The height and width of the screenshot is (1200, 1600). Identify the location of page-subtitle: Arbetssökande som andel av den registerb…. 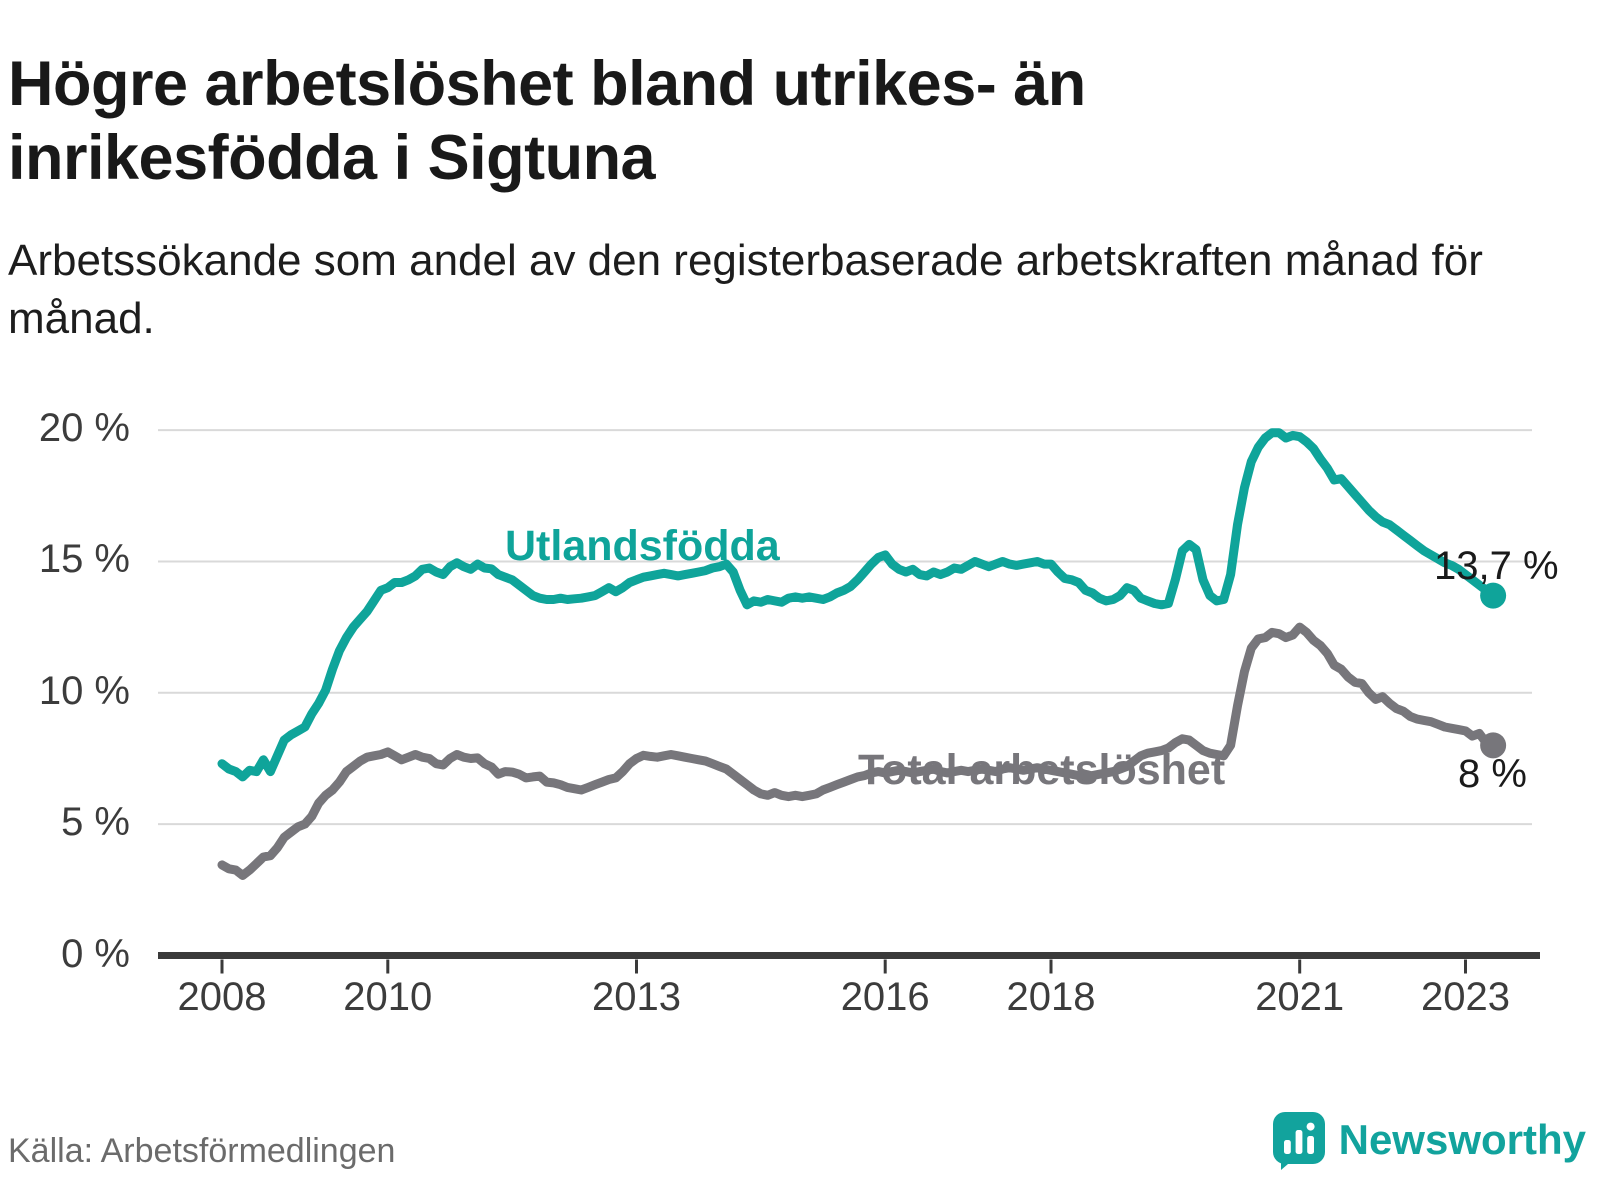
(745, 290).